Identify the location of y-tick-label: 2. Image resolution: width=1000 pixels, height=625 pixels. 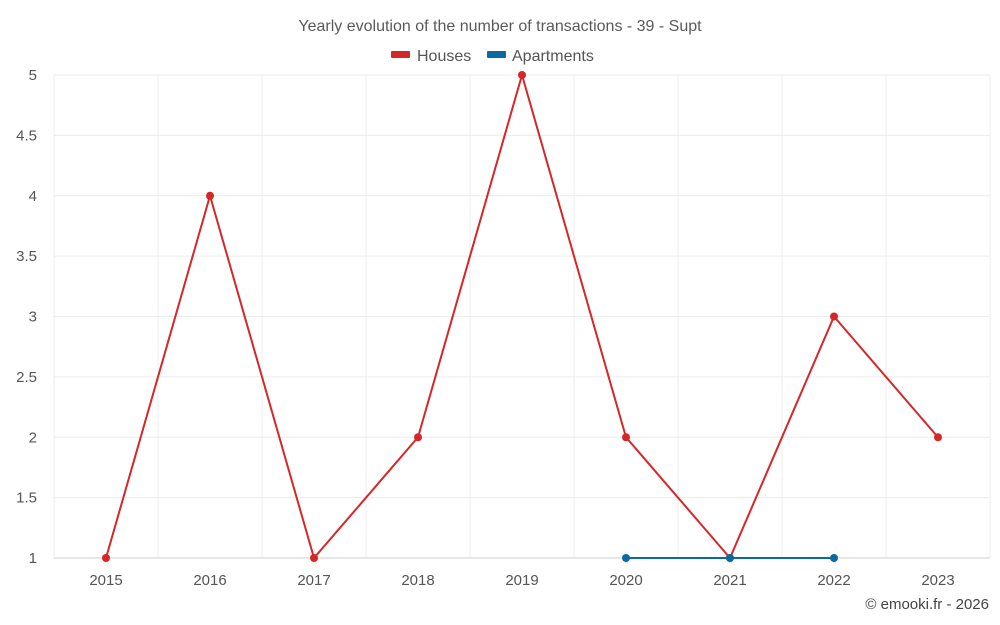
(33, 437).